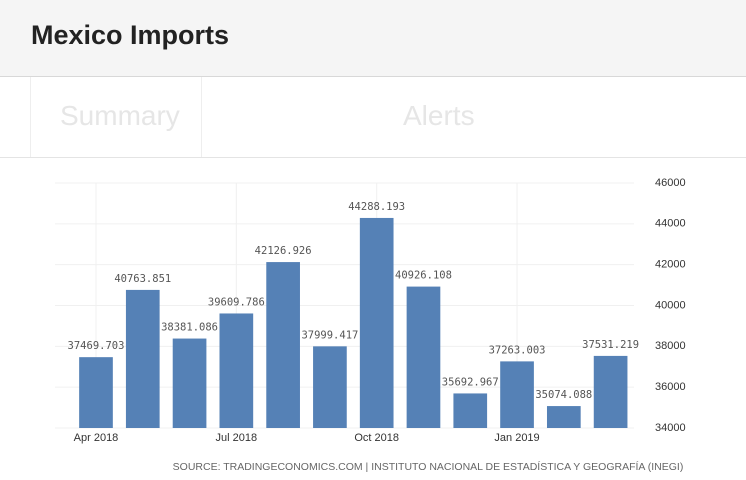 The width and height of the screenshot is (746, 480). Describe the element at coordinates (670, 265) in the screenshot. I see `y-tick-label: 42000` at that location.